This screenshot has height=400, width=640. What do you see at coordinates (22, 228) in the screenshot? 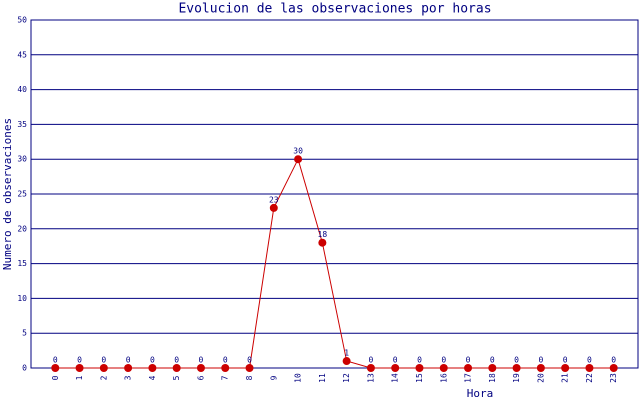
I see `y-tick-label: 20` at bounding box center [22, 228].